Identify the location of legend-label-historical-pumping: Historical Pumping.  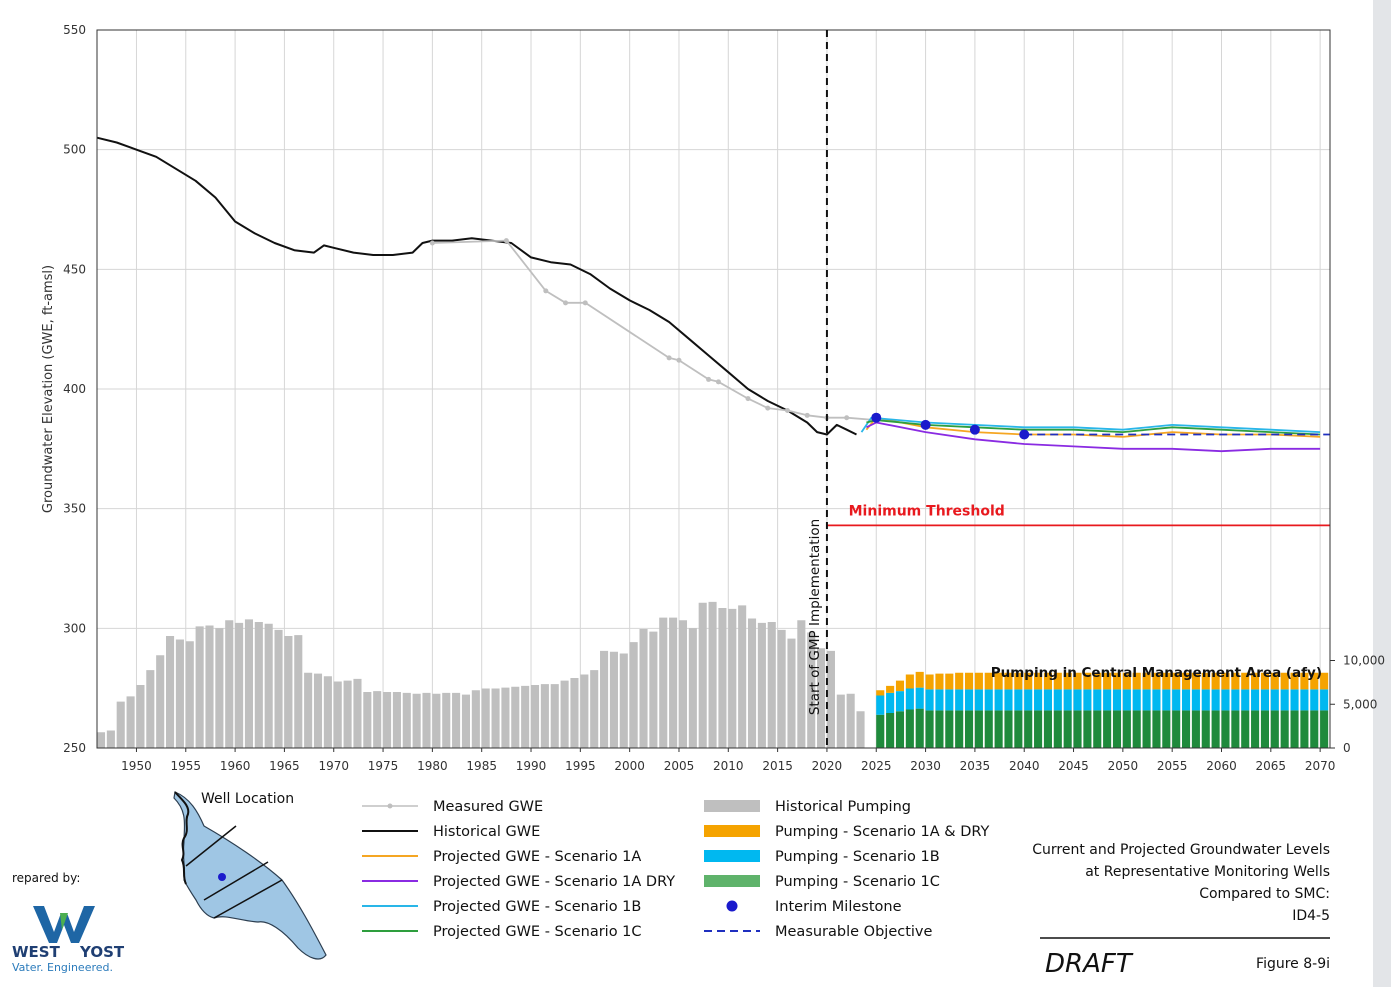
(843, 807).